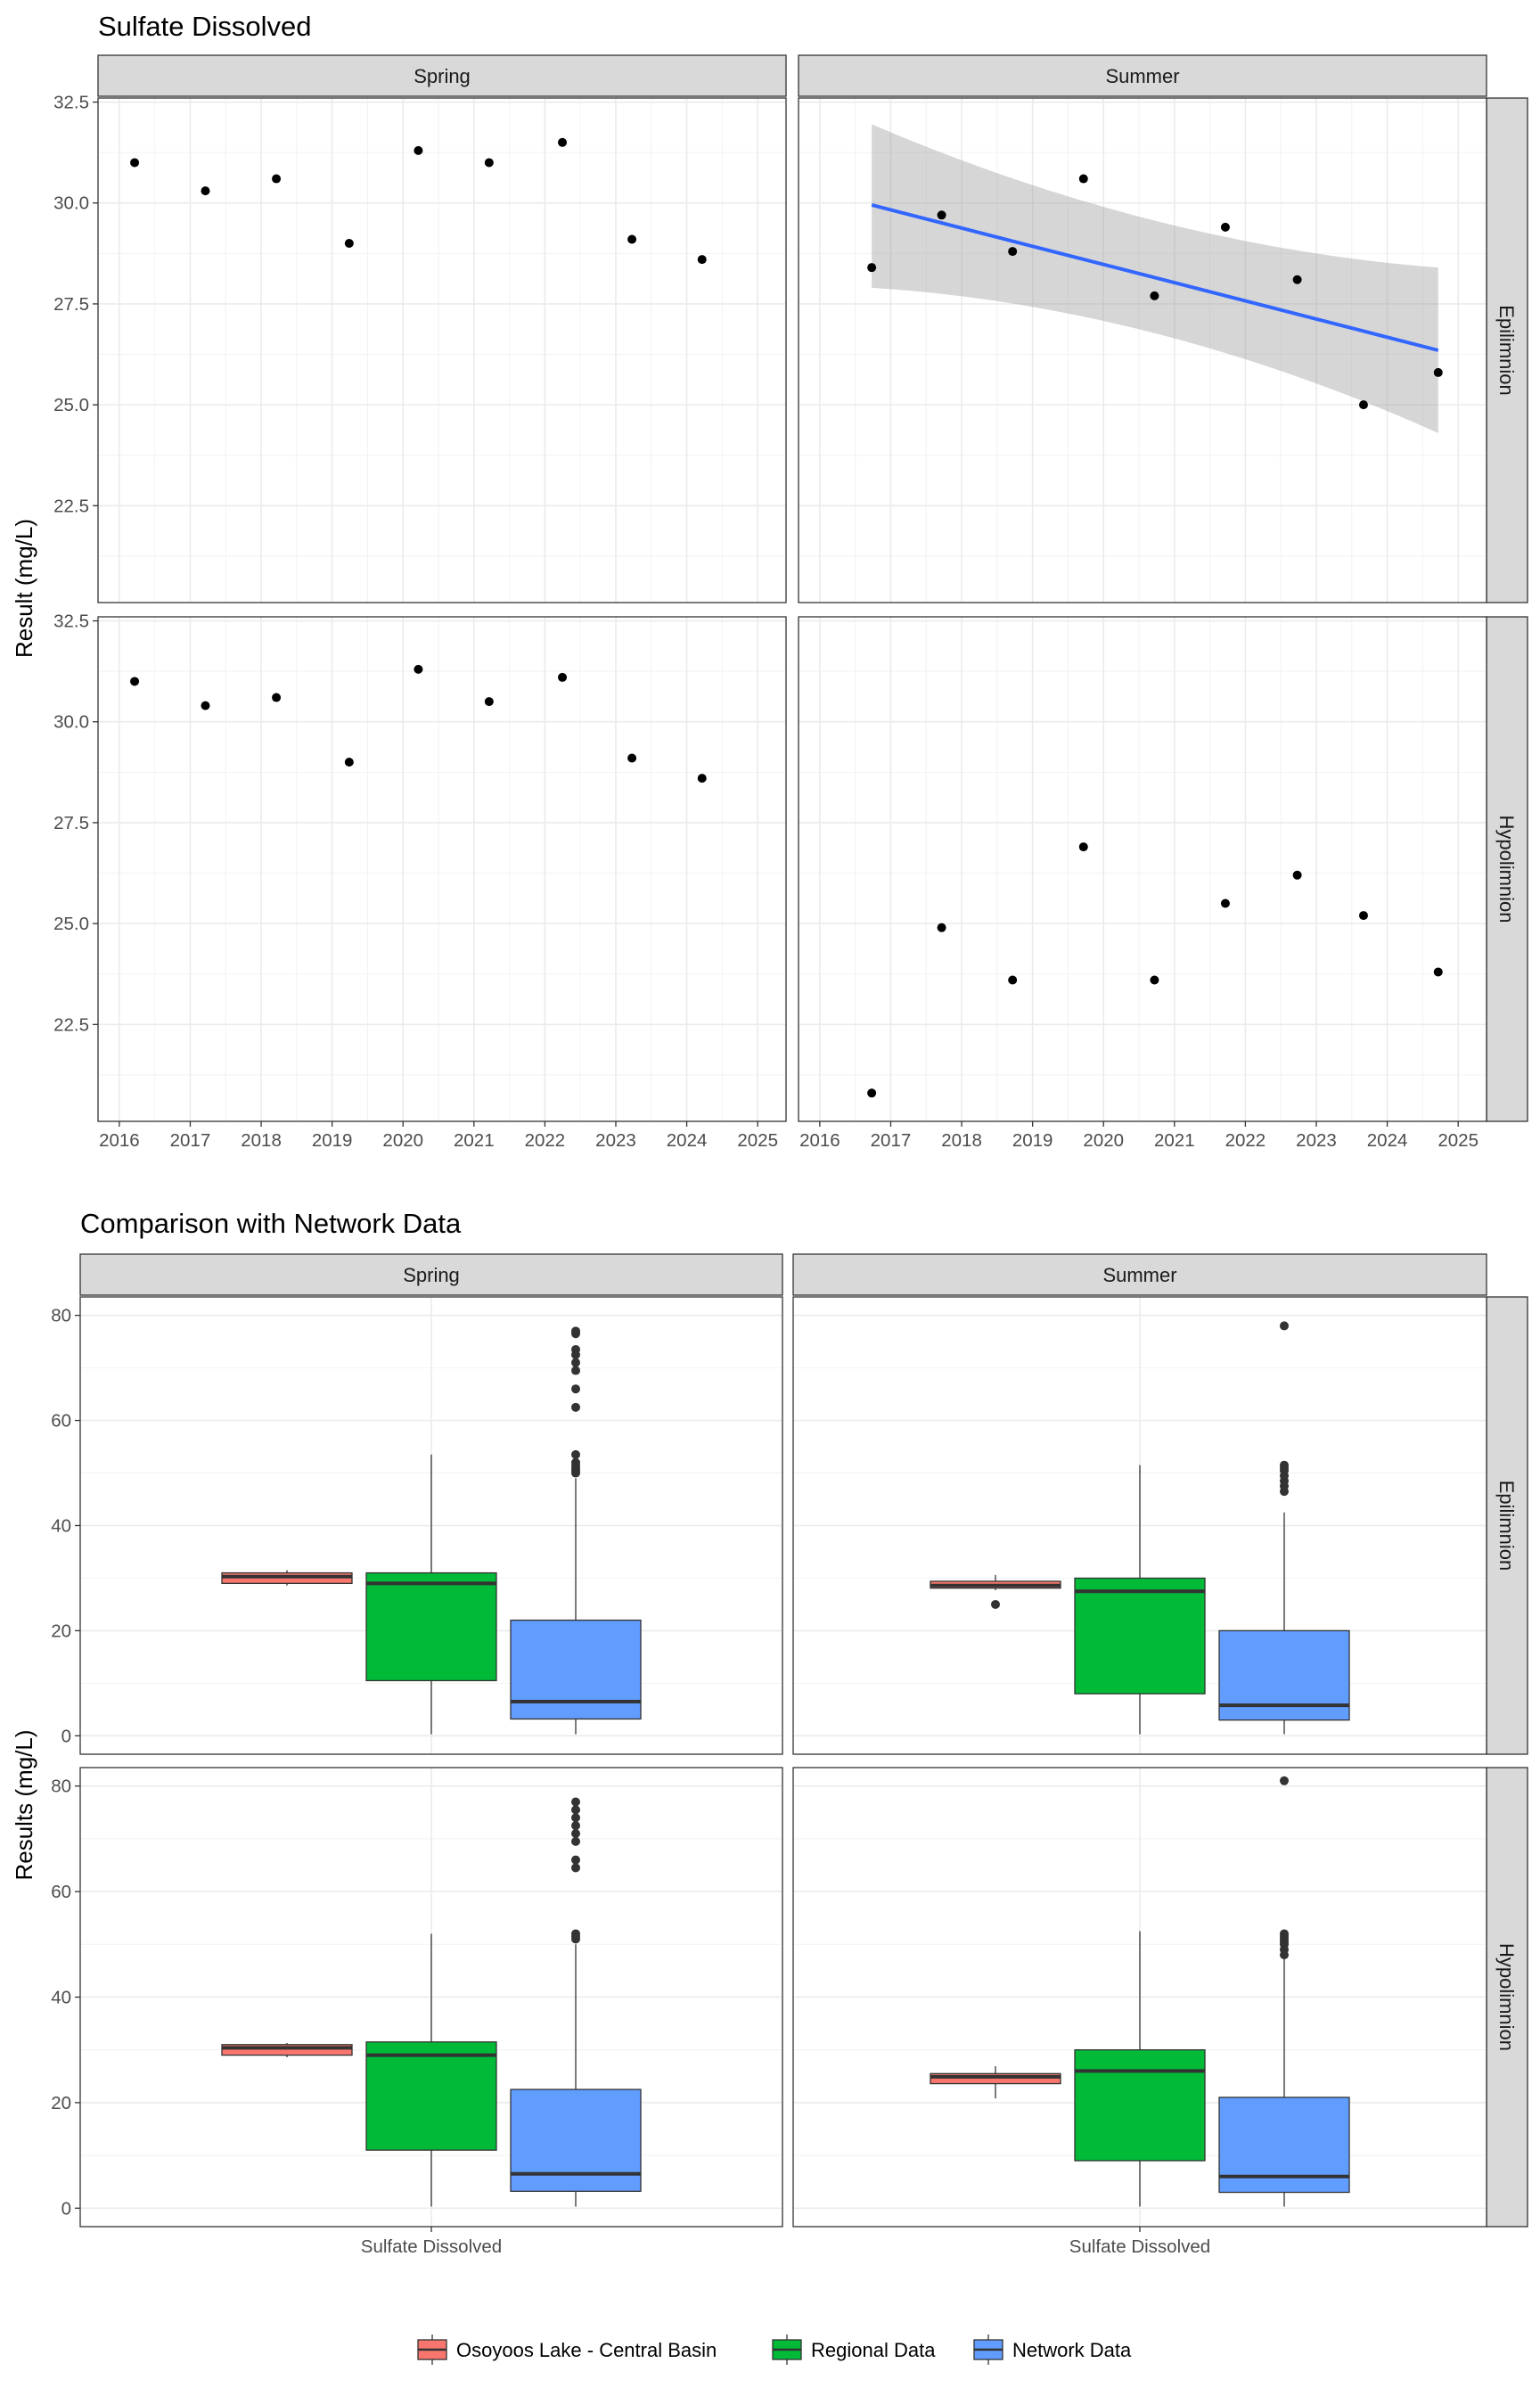  Describe the element at coordinates (190, 1140) in the screenshot. I see `x-tick-label: 2017` at that location.